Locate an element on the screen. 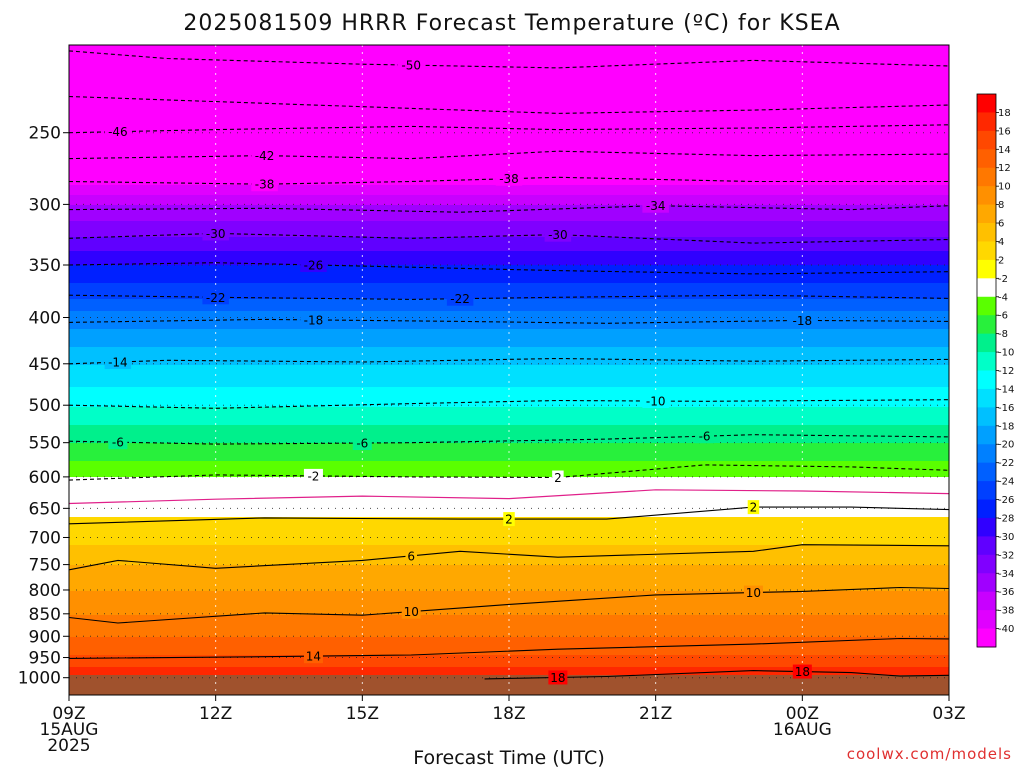 This screenshot has width=1024, height=768. colorbar-label: 12 is located at coordinates (1004, 168).